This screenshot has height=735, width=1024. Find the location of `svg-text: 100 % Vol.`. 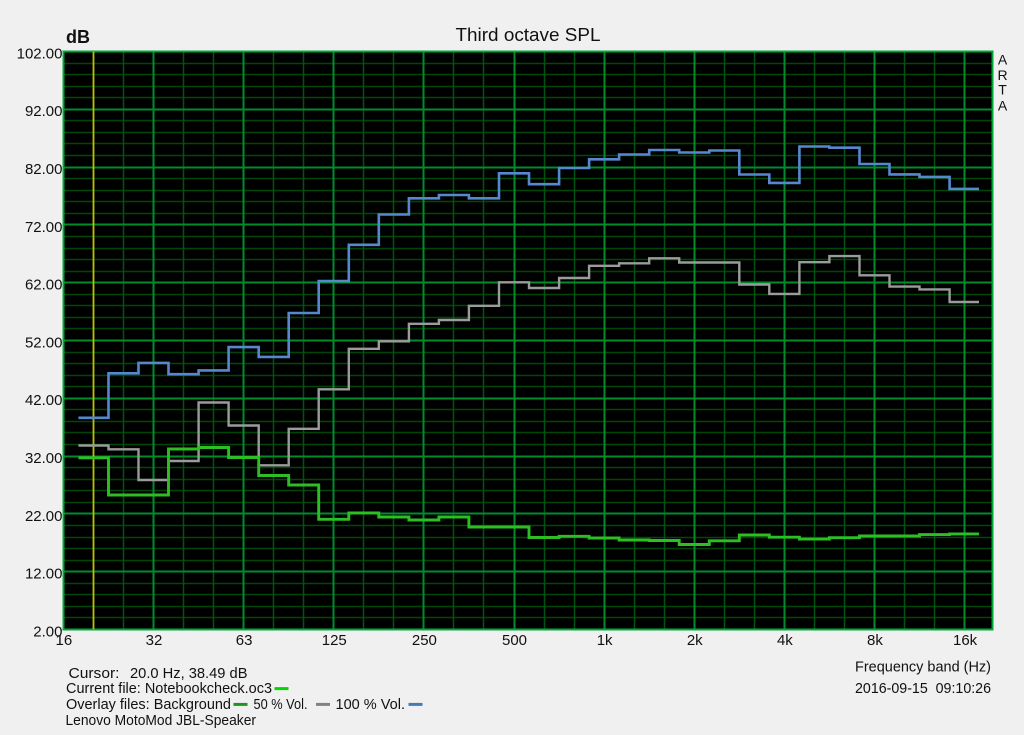

svg-text: 100 % Vol. is located at coordinates (371, 704).